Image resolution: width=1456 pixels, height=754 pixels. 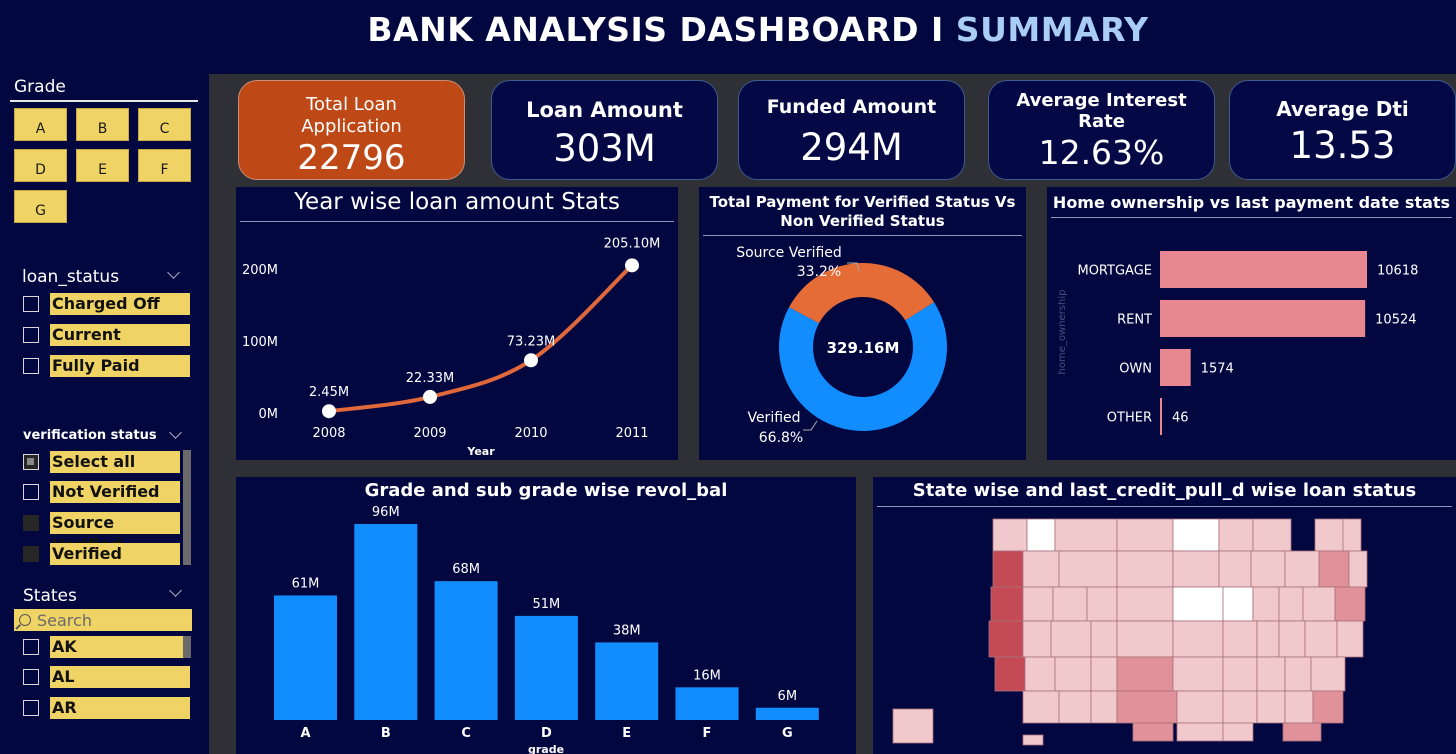 What do you see at coordinates (1135, 369) in the screenshot?
I see `category-label: OWN` at bounding box center [1135, 369].